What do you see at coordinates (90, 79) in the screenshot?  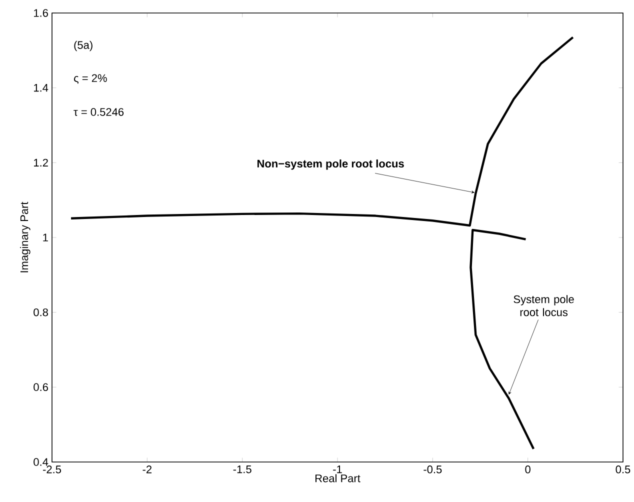 I see `annotation: ς = 2%` at bounding box center [90, 79].